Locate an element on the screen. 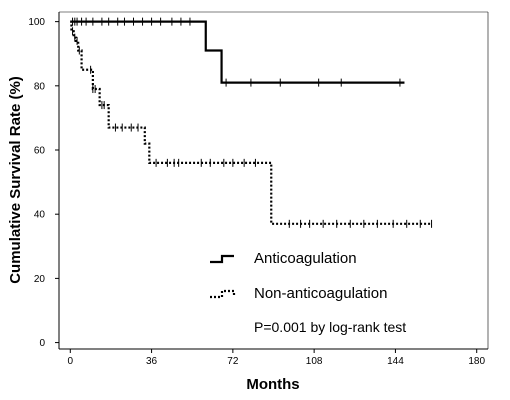 This screenshot has width=510, height=400. x-tick-label: 72 is located at coordinates (233, 361).